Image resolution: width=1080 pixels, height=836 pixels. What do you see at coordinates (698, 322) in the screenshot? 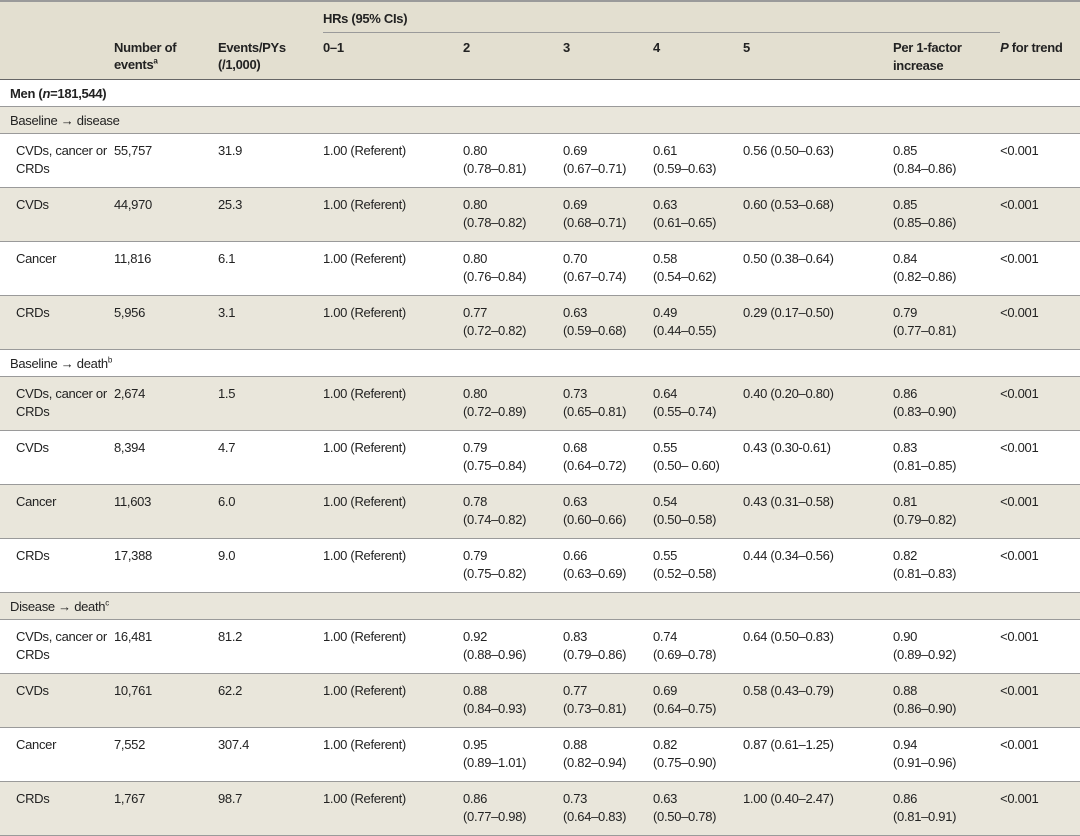
I see `hr-level-4-cell: 0.49 (0.44–0.55)` at bounding box center [698, 322].